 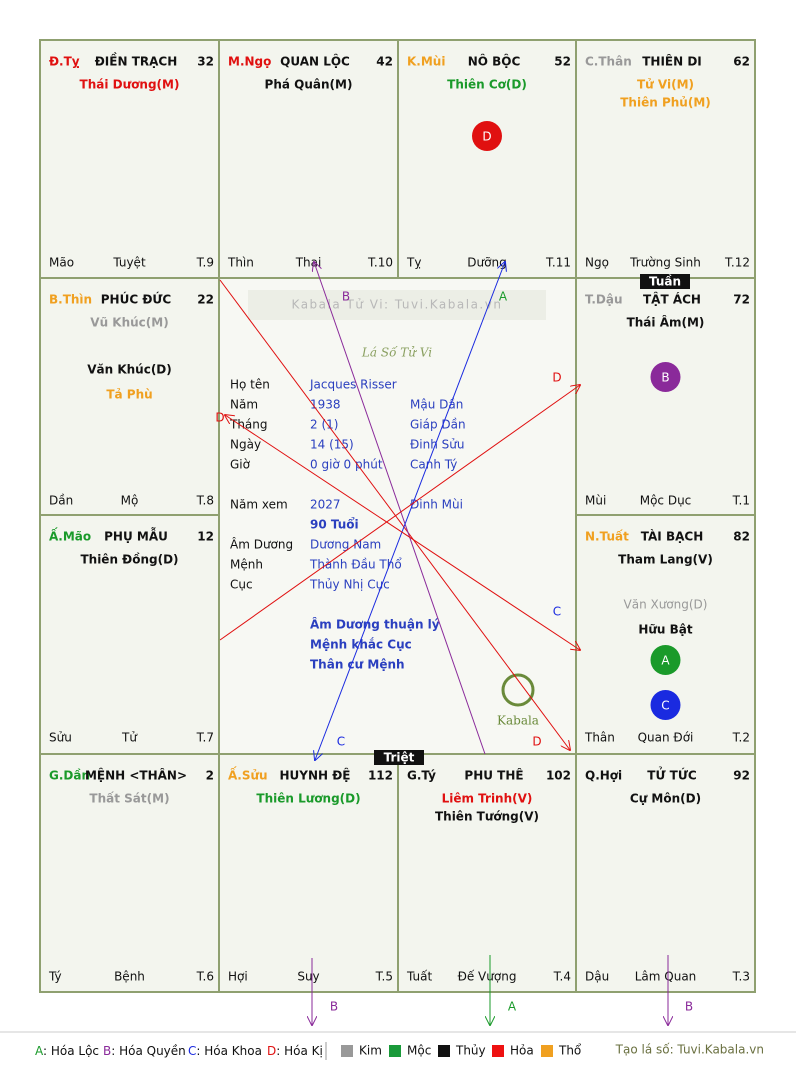 What do you see at coordinates (672, 61) in the screenshot?
I see `palace-name: THIÊN DI` at bounding box center [672, 61].